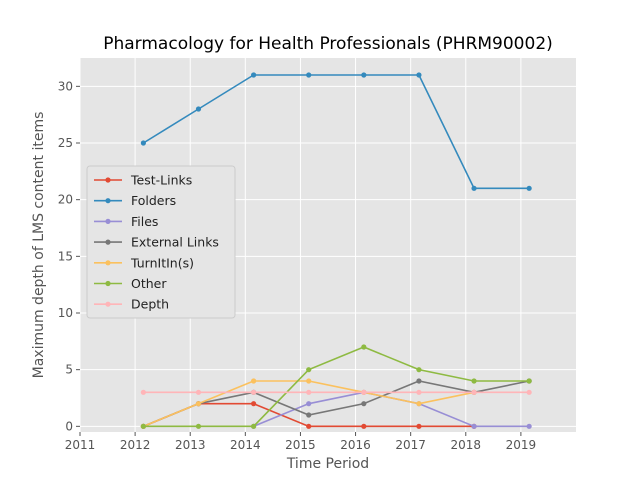 This screenshot has height=480, width=640. I want to click on x-tick-label: 2013, so click(190, 445).